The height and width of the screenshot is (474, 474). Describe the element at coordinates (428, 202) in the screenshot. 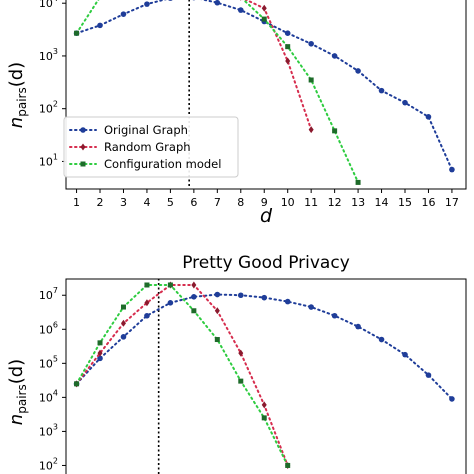

I see `x-tick-label: 16` at that location.